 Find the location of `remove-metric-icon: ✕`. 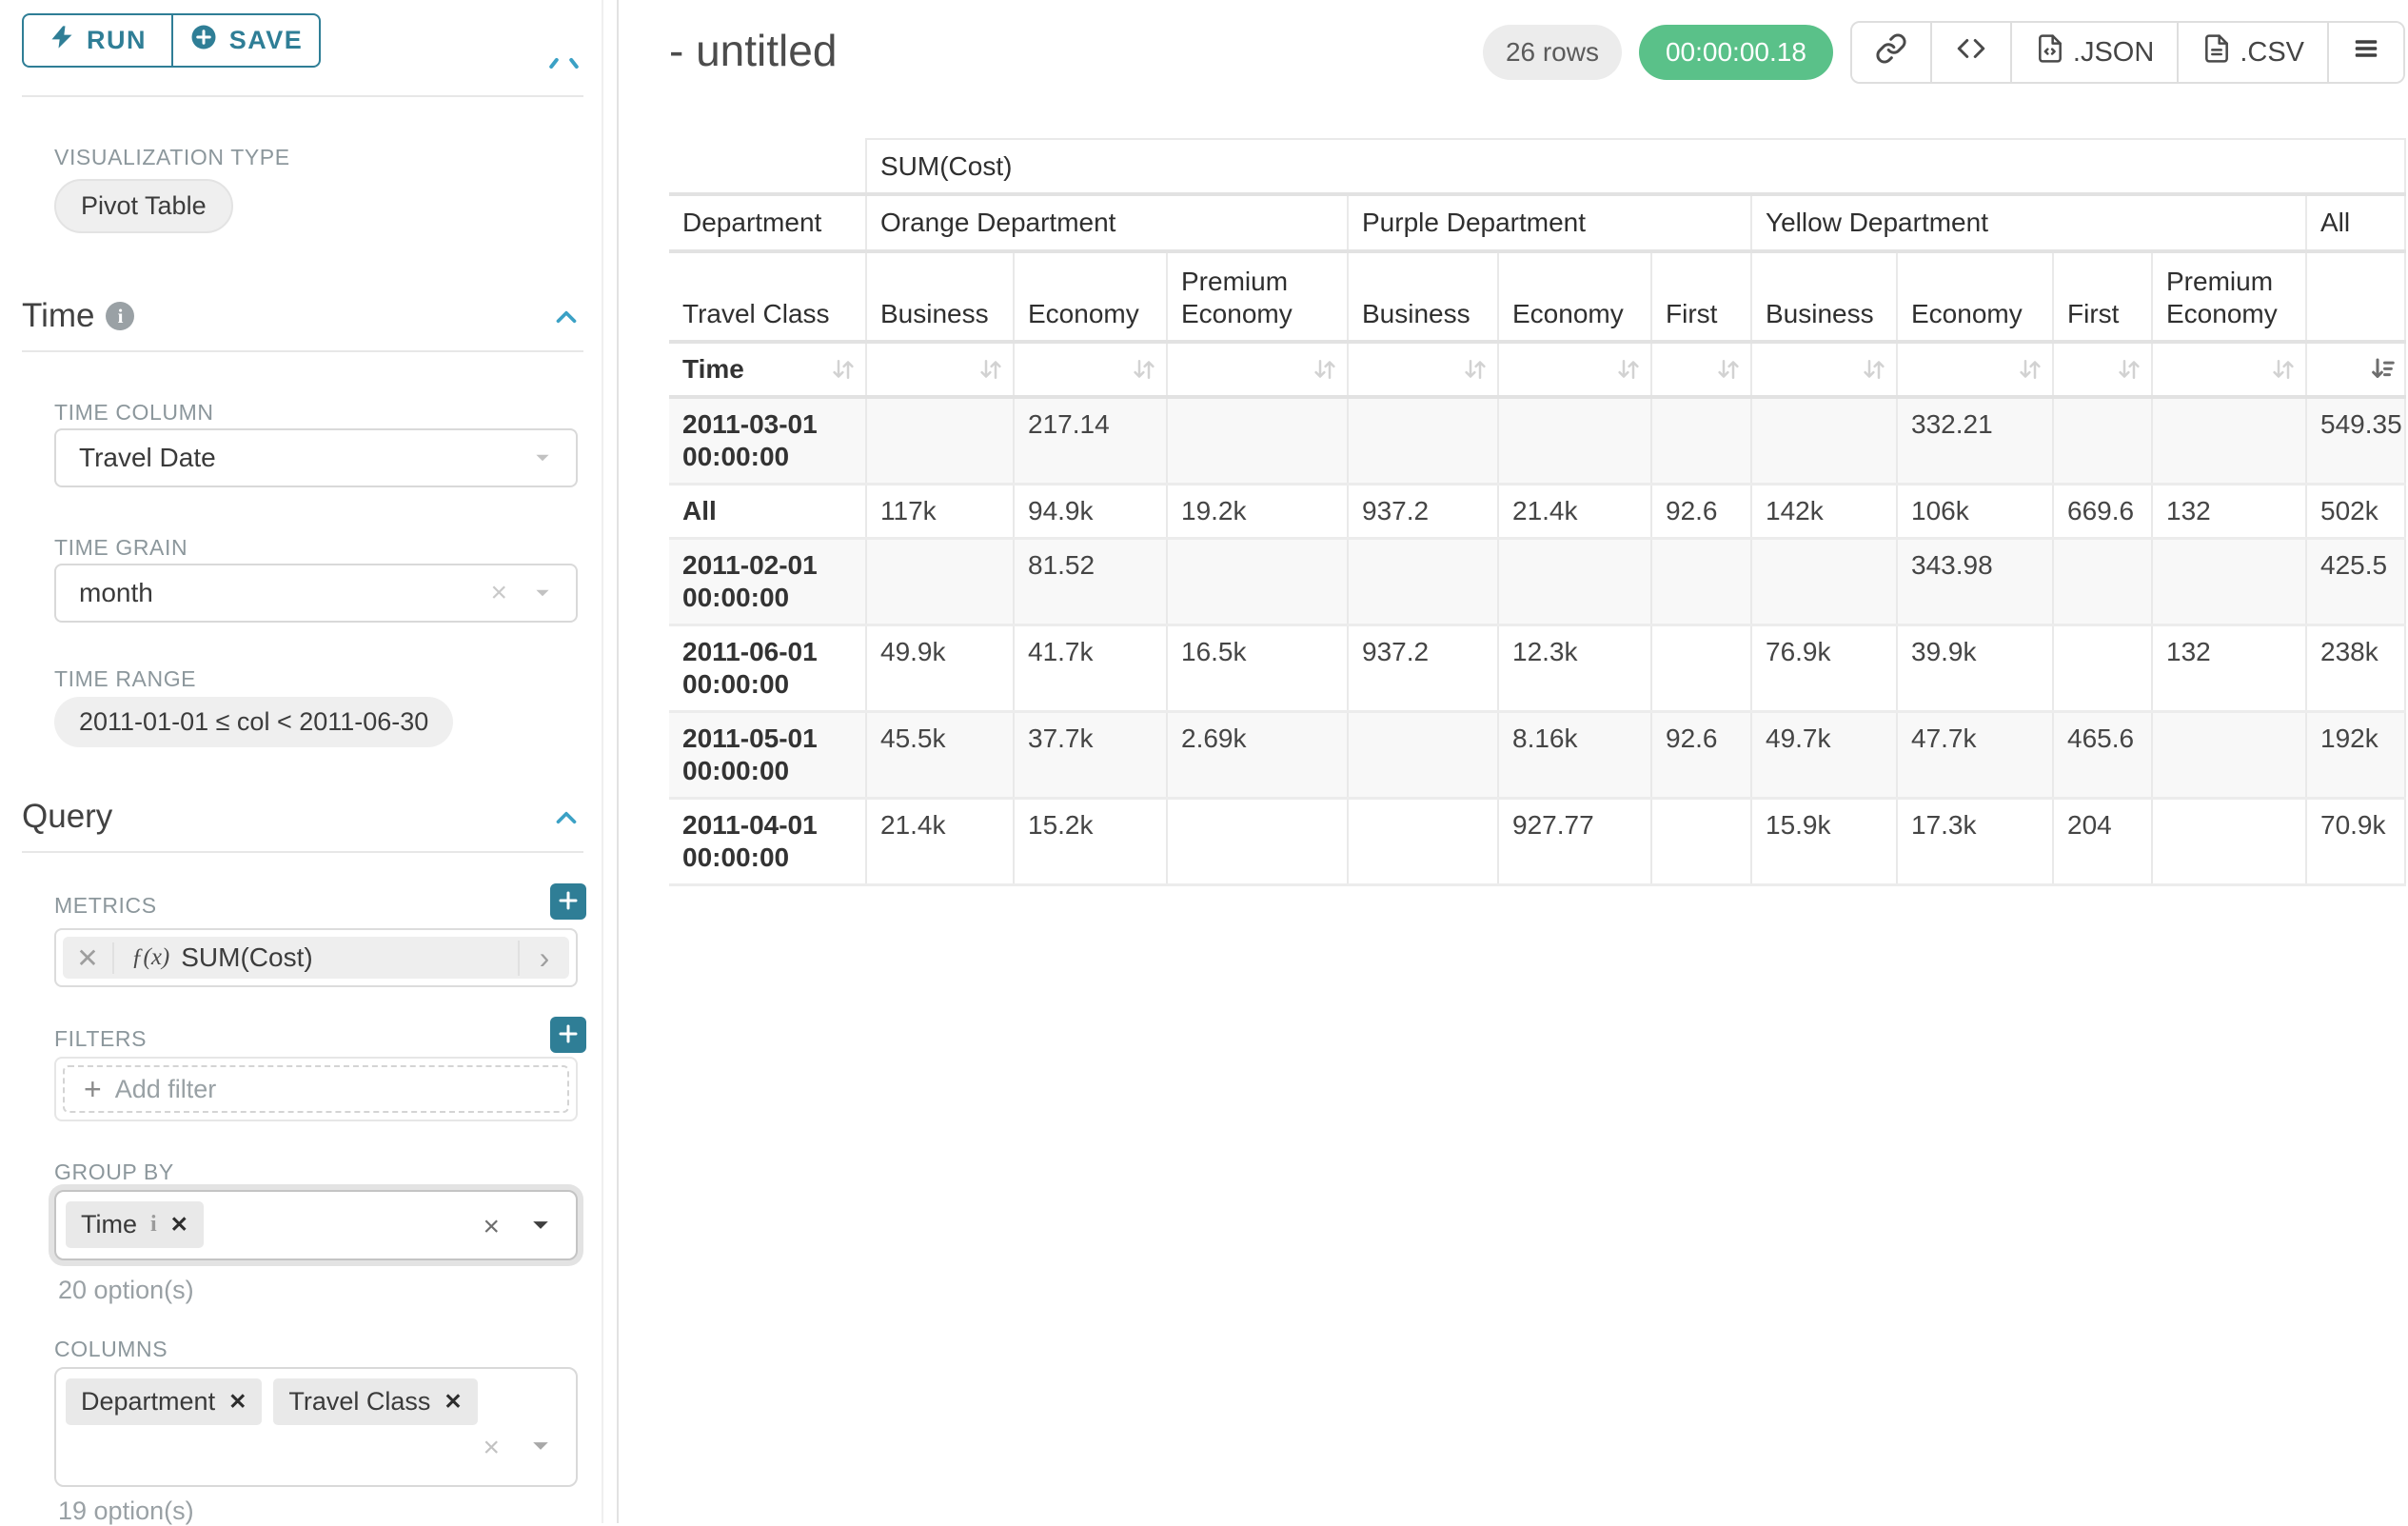

remove-metric-icon: ✕ is located at coordinates (88, 957).